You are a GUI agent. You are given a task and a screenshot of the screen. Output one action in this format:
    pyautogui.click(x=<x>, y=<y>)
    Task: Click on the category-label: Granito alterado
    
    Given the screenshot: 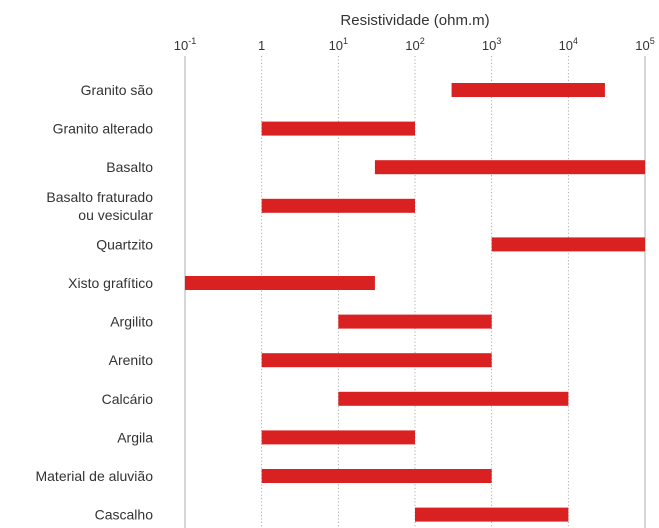 What is the action you would take?
    pyautogui.click(x=103, y=129)
    